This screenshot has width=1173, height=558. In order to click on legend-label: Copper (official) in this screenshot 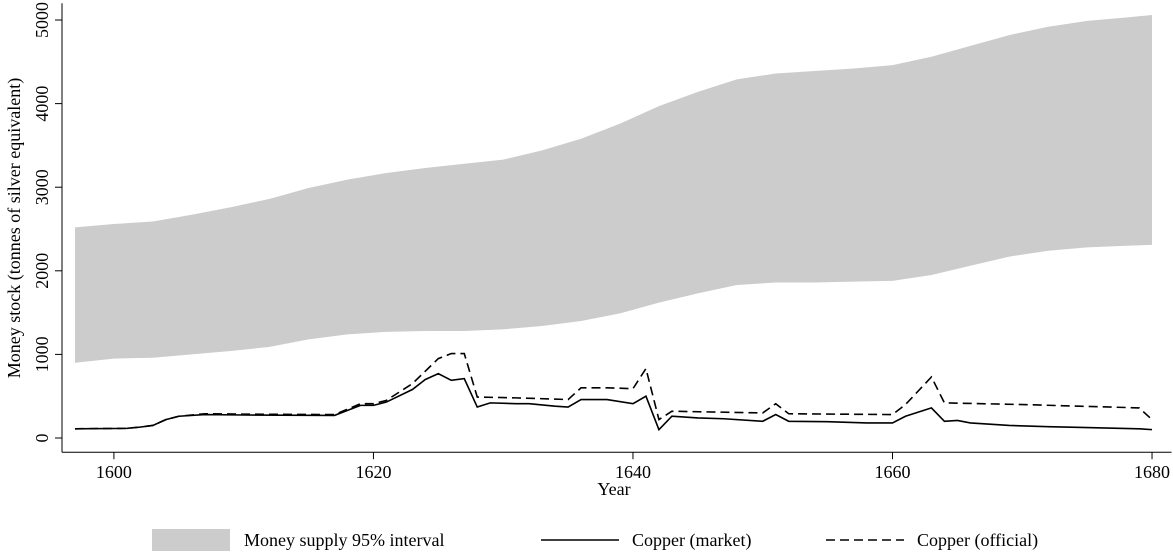, I will do `click(977, 540)`.